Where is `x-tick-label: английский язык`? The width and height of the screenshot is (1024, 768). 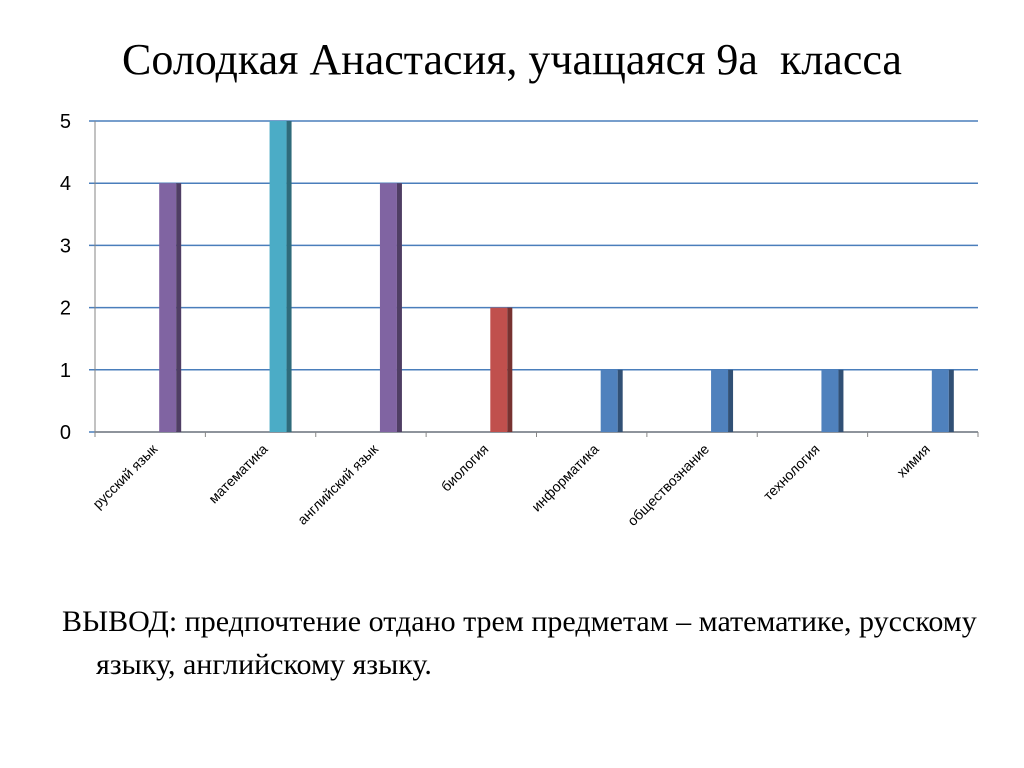
x-tick-label: английский язык is located at coordinates (338, 484).